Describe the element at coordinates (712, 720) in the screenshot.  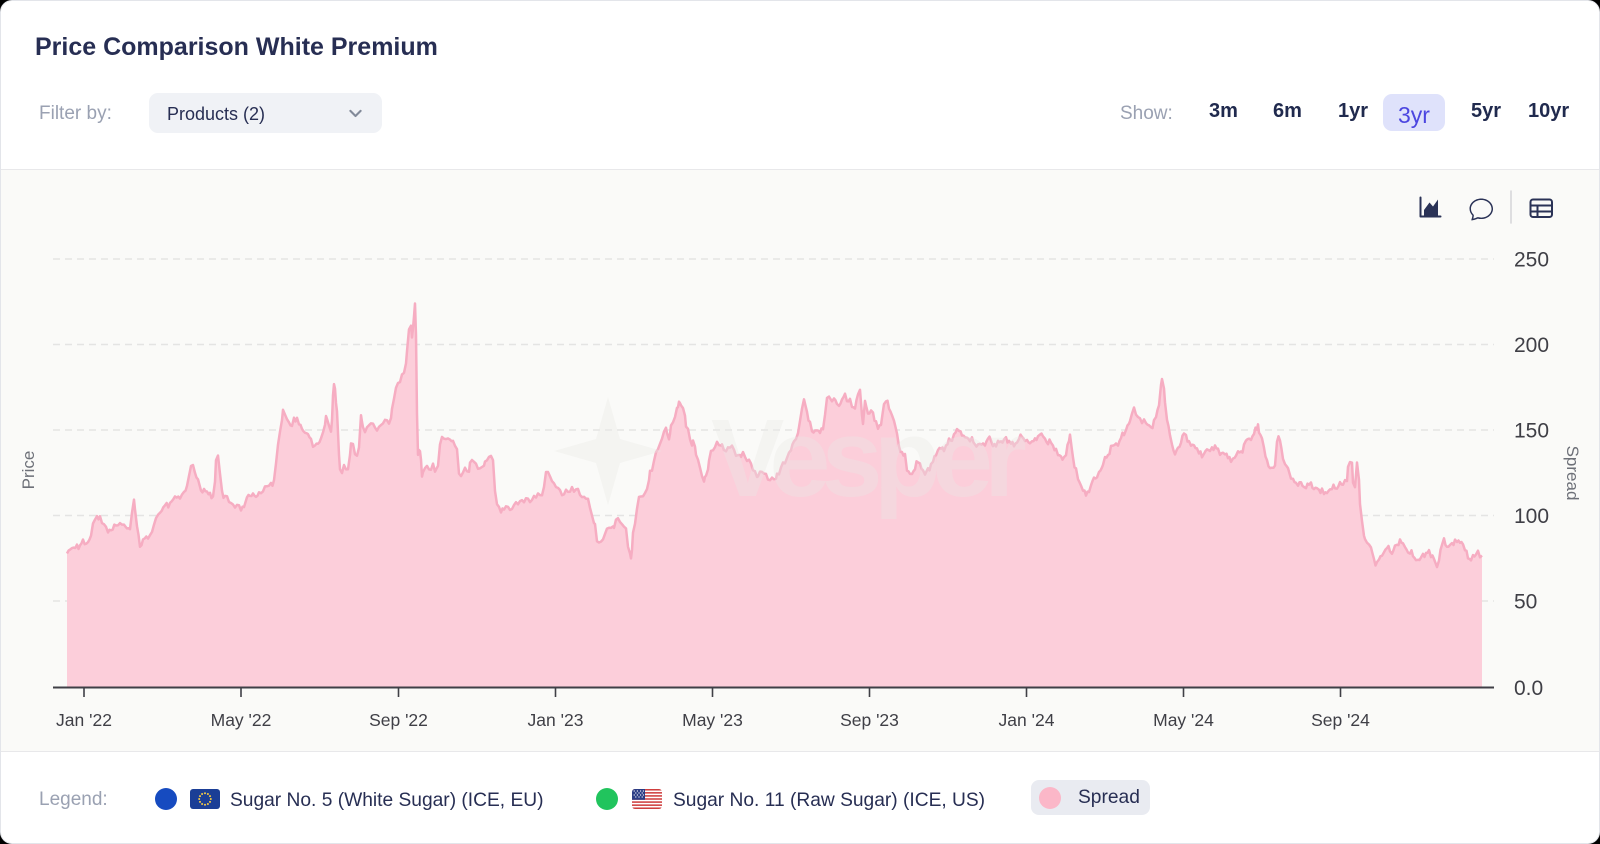
I see `svg-text: May '23` at that location.